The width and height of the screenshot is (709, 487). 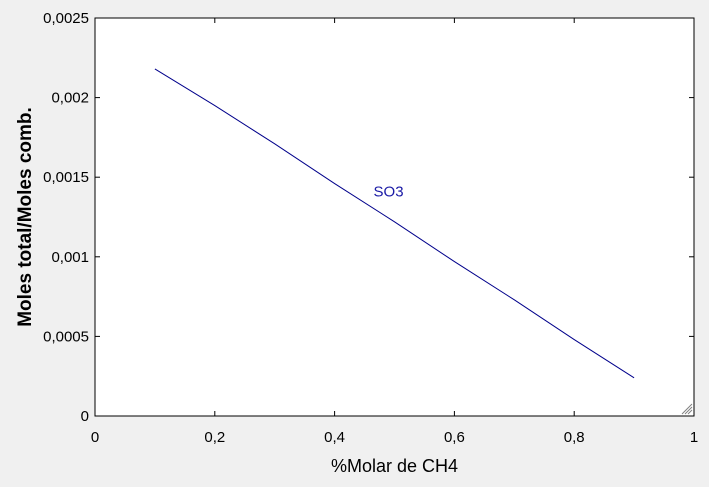 What do you see at coordinates (214, 437) in the screenshot?
I see `x-tick-label: 0,2` at bounding box center [214, 437].